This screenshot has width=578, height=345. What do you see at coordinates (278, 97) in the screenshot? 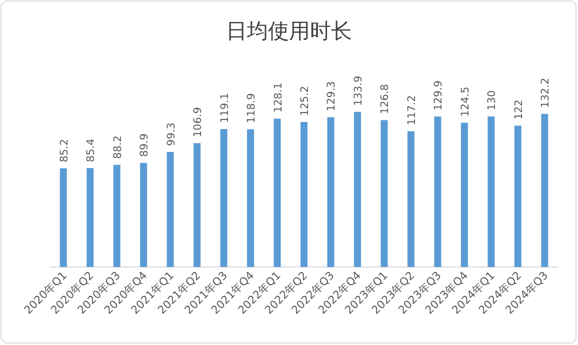
I see `data-label: 128.1` at bounding box center [278, 97].